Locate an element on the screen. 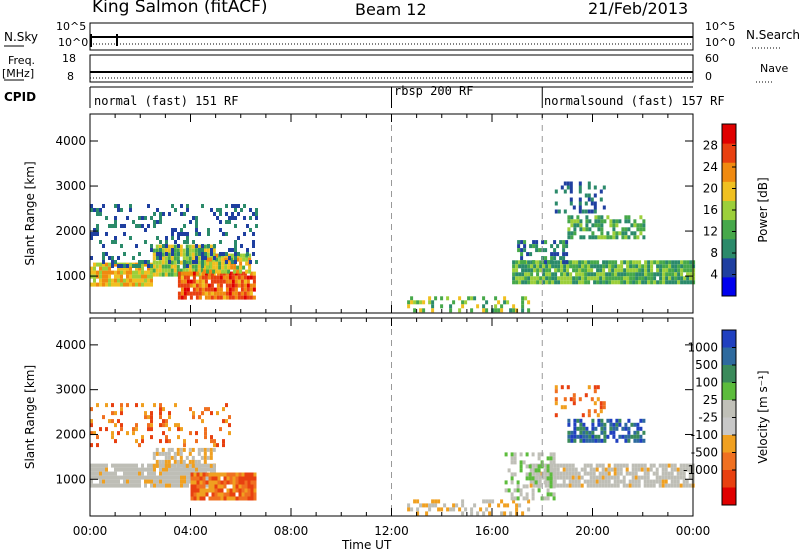 The image size is (800, 554). cpid-mode-2: rbsp 200 RF is located at coordinates (434, 91).